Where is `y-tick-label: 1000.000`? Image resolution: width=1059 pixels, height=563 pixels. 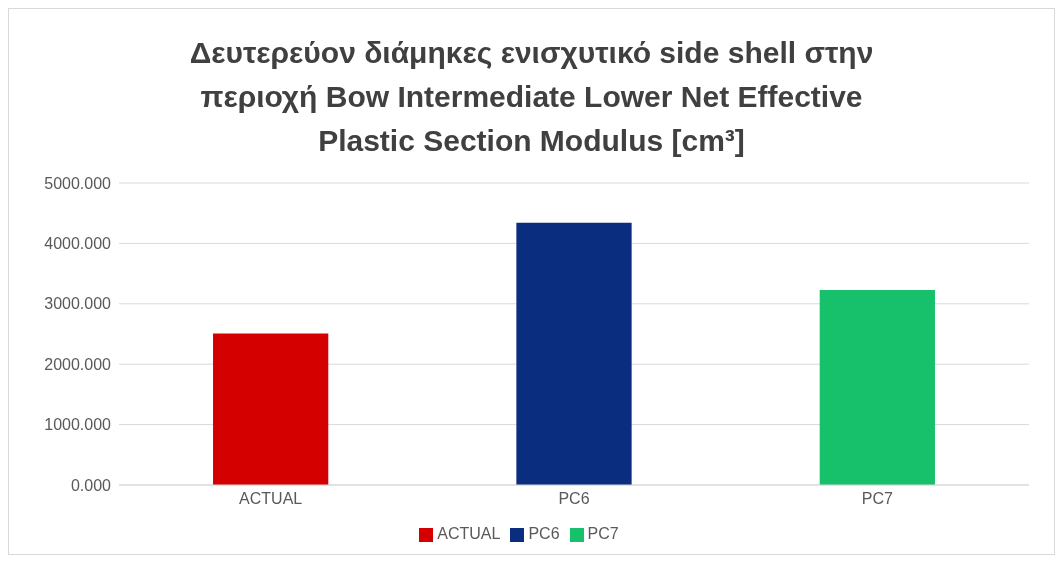
y-tick-label: 1000.000 is located at coordinates (78, 425).